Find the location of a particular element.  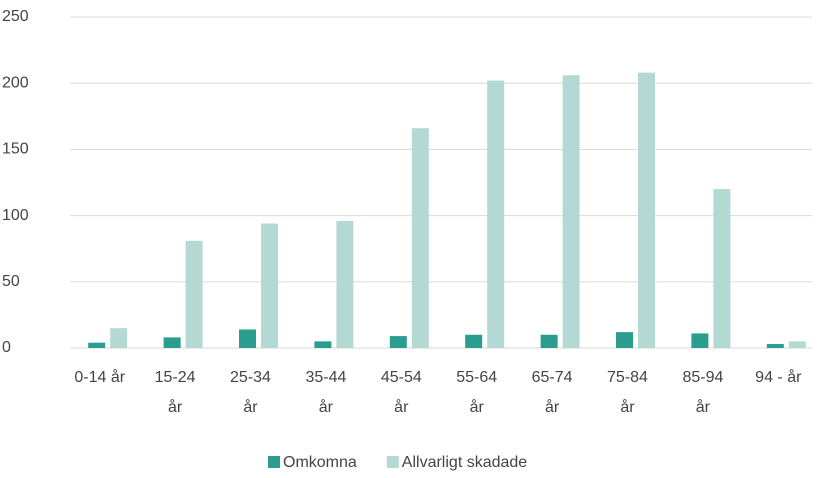

y-tick-label: 250 is located at coordinates (15, 16).